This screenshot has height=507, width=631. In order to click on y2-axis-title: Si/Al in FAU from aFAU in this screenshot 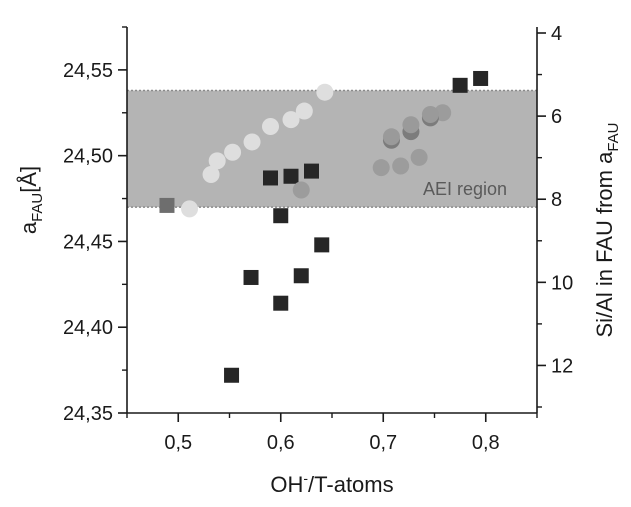, I will do `click(607, 229)`.